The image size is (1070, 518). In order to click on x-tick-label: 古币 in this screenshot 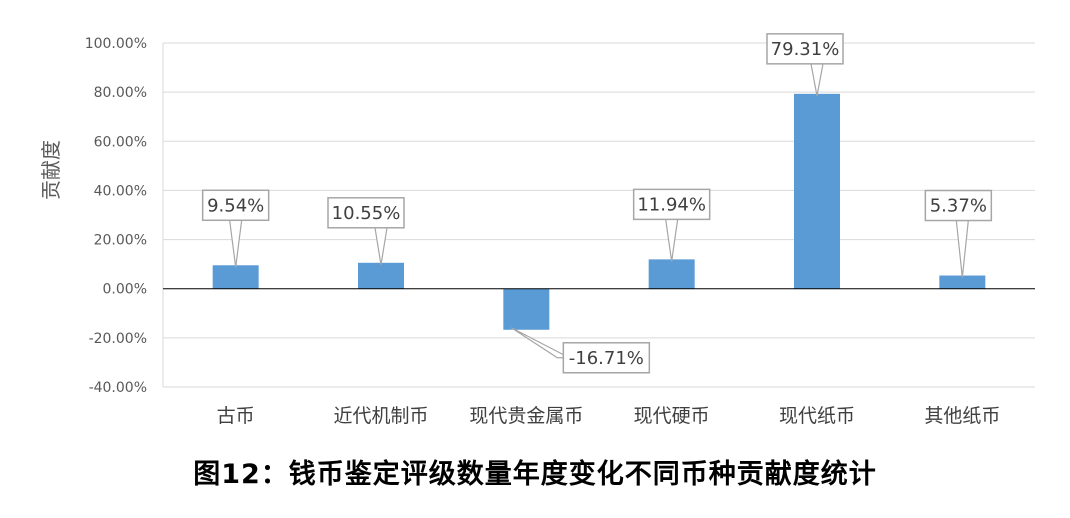, I will do `click(236, 416)`.